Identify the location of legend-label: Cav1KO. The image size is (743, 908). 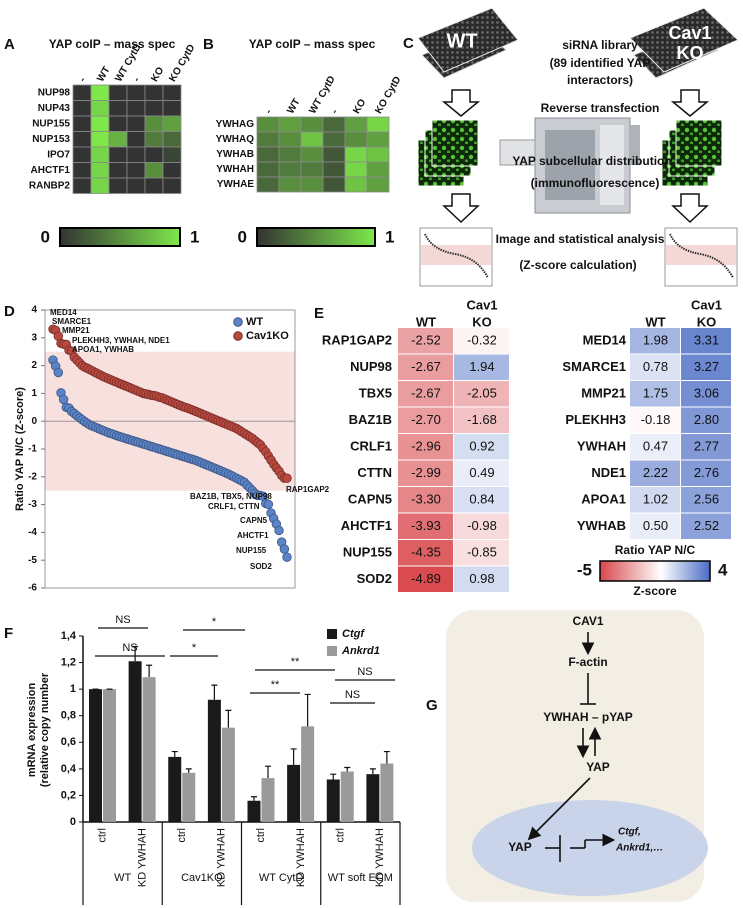
(267, 336).